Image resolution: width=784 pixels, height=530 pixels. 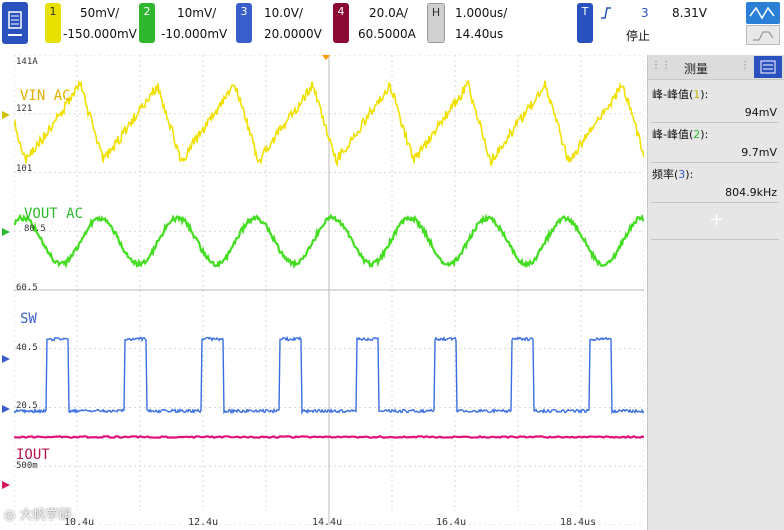 What do you see at coordinates (24, 169) in the screenshot?
I see `vin-low-label: 101` at bounding box center [24, 169].